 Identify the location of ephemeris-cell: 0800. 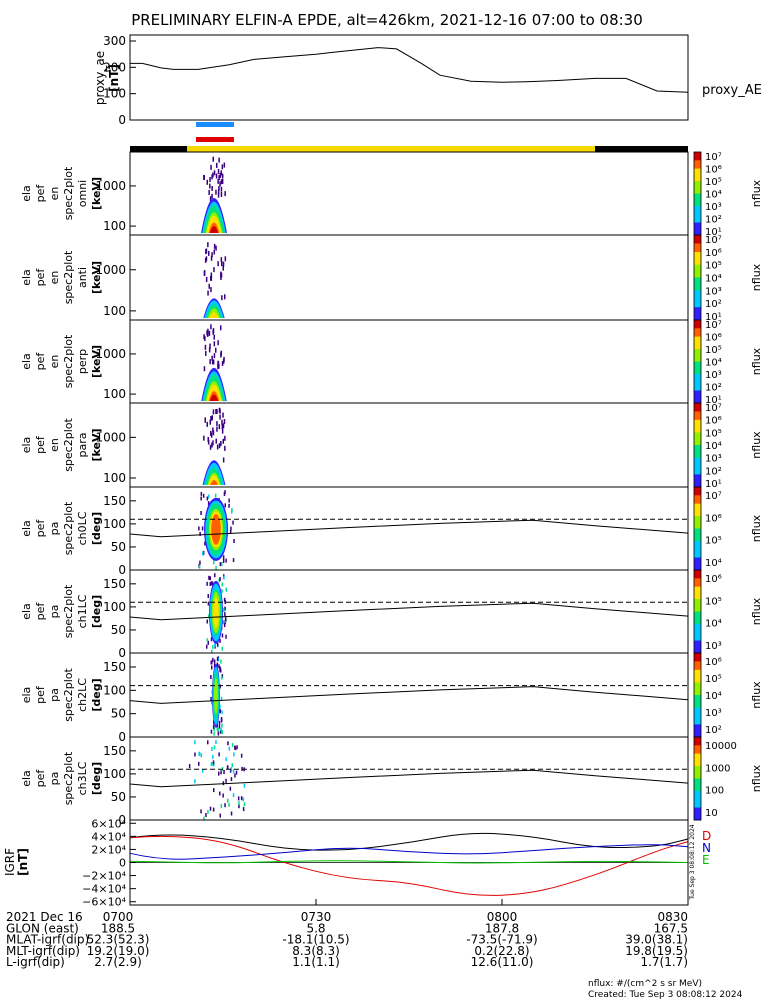
(502, 917).